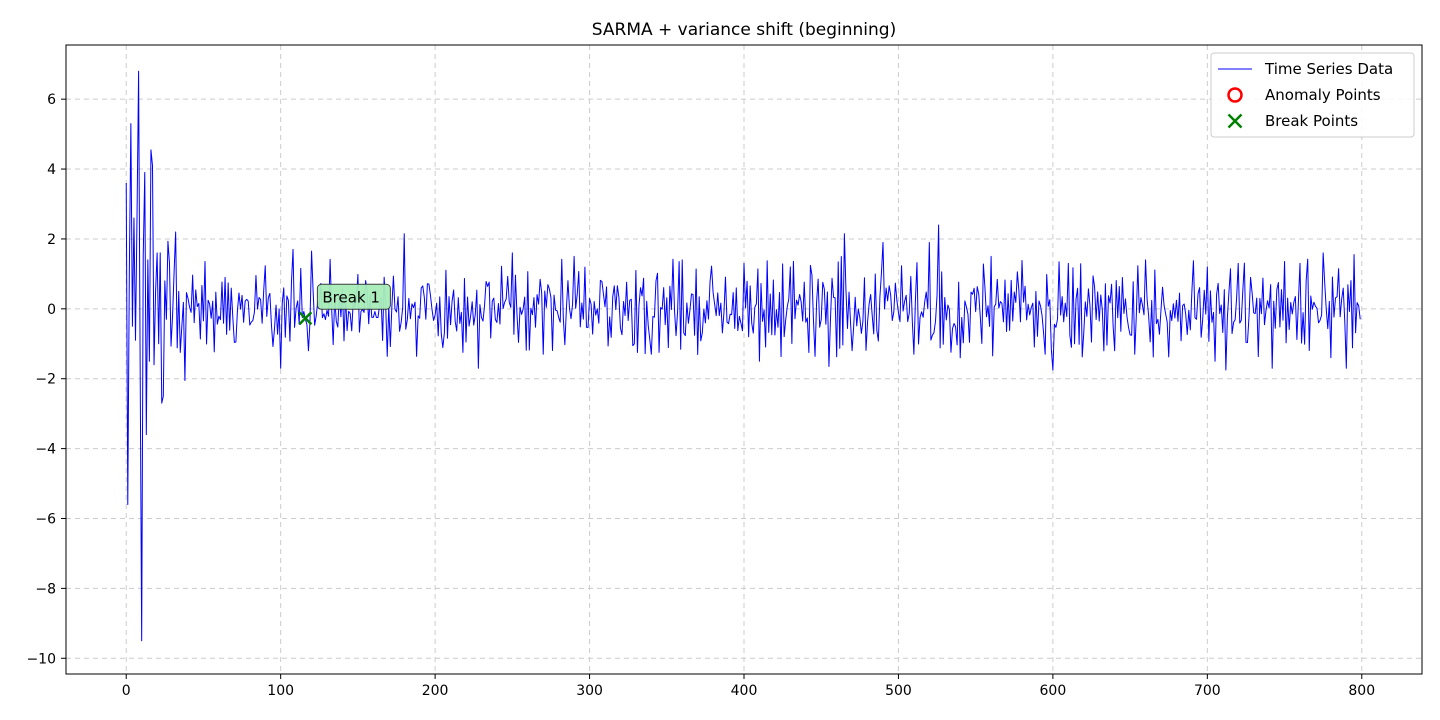 Image resolution: width=1440 pixels, height=720 pixels. I want to click on legend-circle-swatch, so click(1235, 95).